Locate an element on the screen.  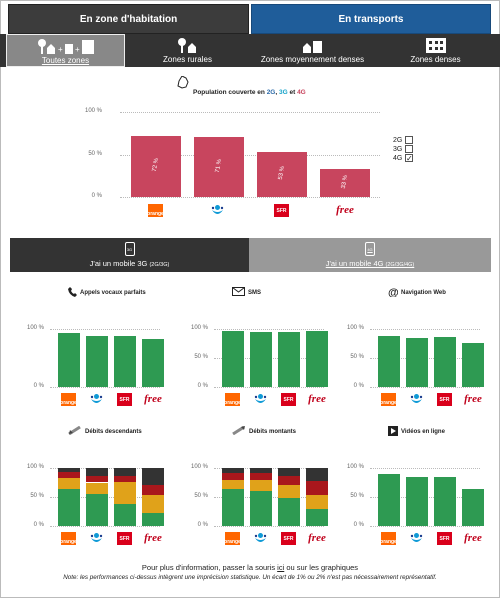
tab-transport: En transports is located at coordinates (371, 19).